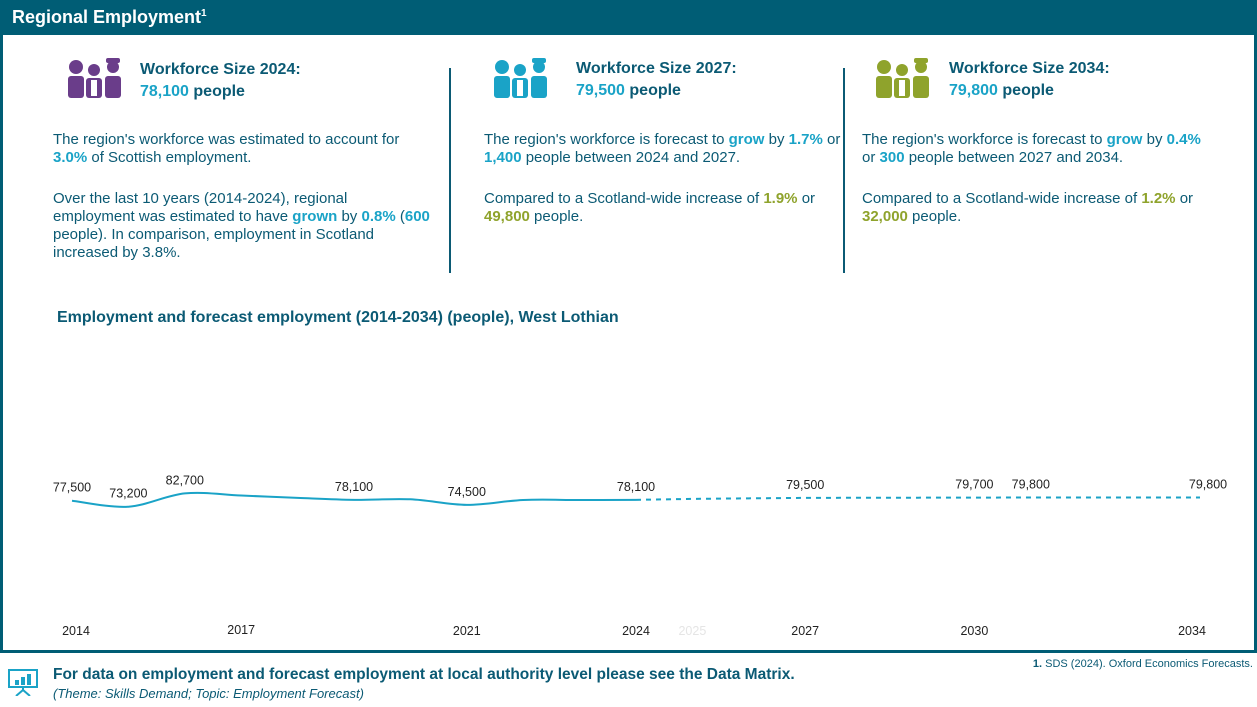 This screenshot has width=1257, height=707. Describe the element at coordinates (241, 630) in the screenshot. I see `x-tick-label: 2017` at that location.